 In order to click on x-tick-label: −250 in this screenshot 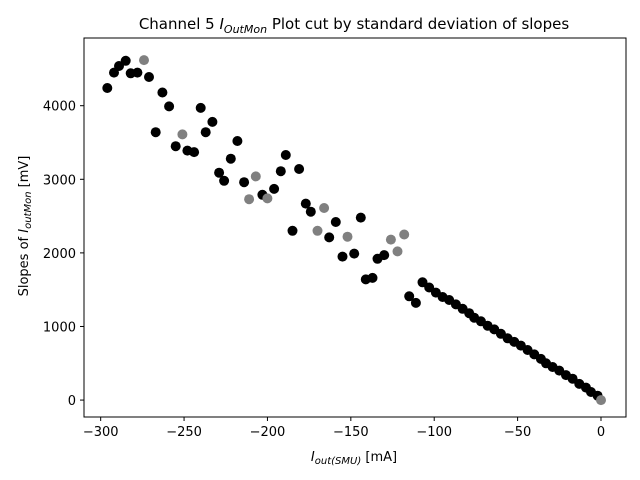, I will do `click(184, 432)`.